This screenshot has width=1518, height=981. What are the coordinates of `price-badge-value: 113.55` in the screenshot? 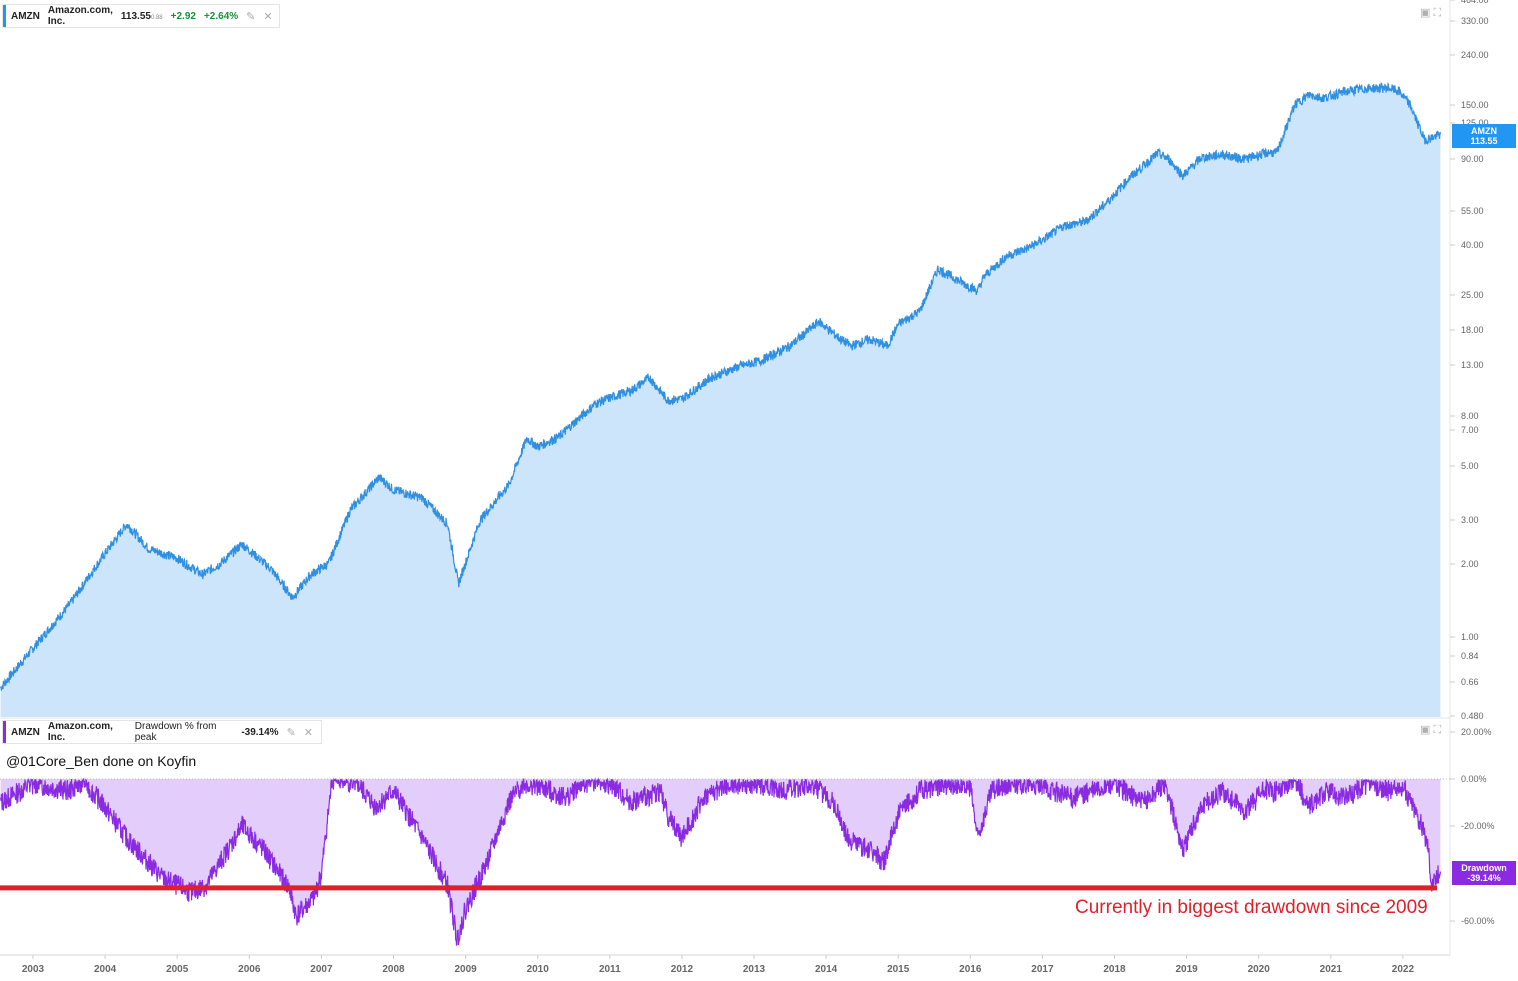 It's located at (1484, 141).